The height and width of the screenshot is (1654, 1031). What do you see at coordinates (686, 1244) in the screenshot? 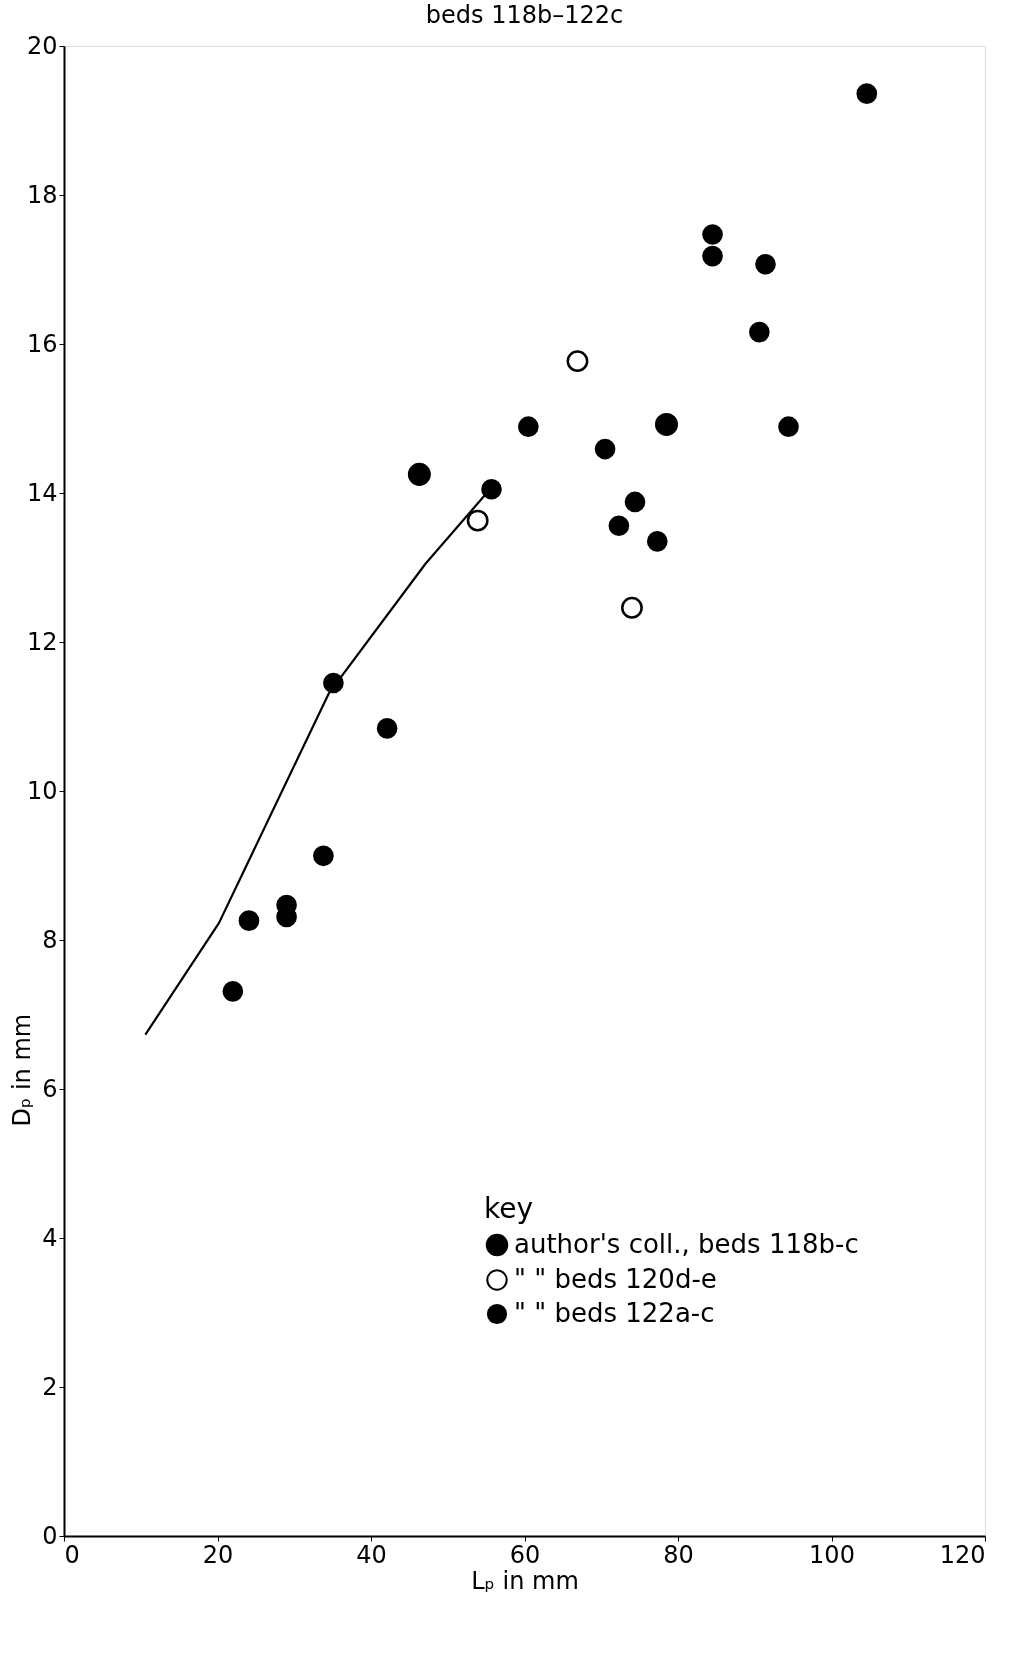
I see `legend-label: author's coll., beds 118b-c` at bounding box center [686, 1244].